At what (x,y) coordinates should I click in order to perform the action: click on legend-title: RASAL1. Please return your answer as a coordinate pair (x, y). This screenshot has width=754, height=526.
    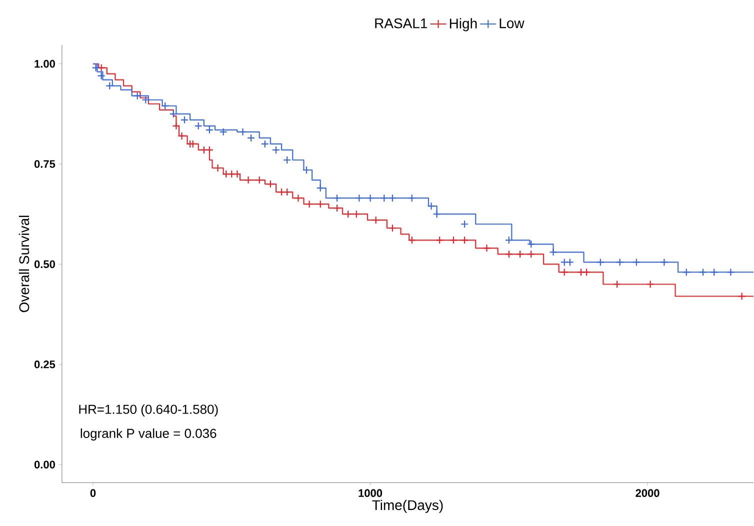
    Looking at the image, I should click on (401, 23).